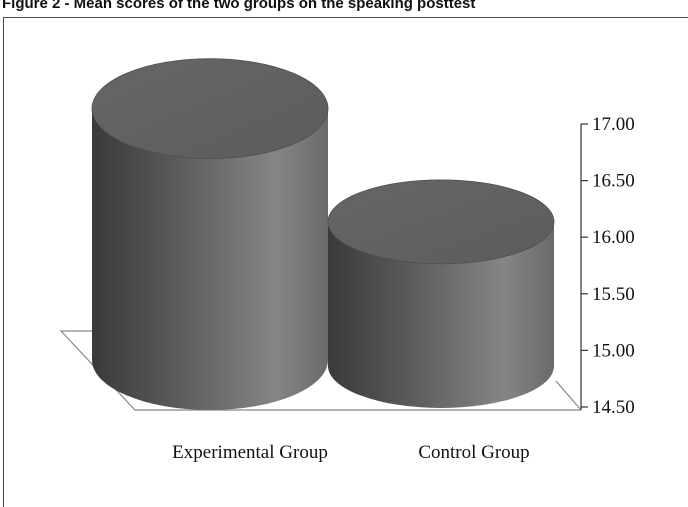 This screenshot has width=688, height=507. I want to click on cylinder-bar, so click(441, 293).